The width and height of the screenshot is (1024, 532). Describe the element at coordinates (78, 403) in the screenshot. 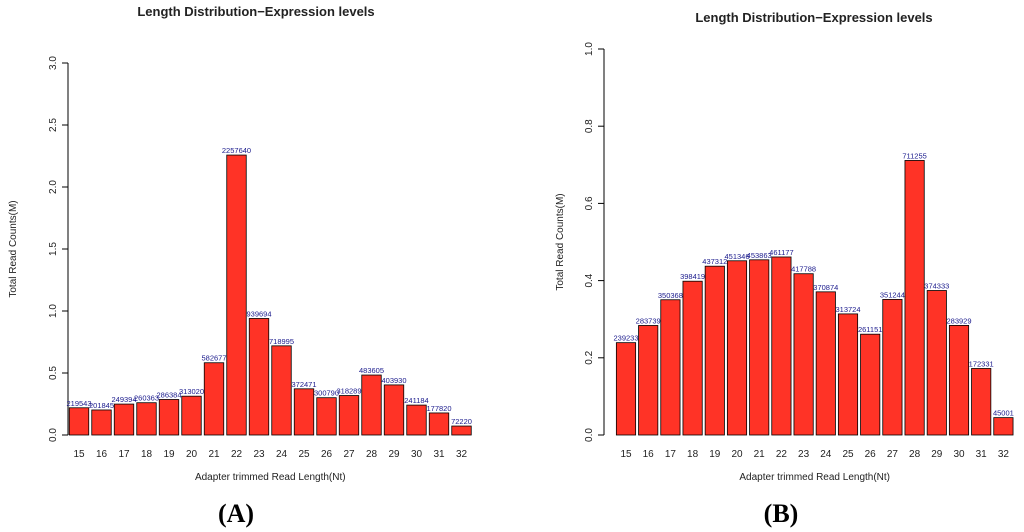

I see `data-label: 219543` at that location.